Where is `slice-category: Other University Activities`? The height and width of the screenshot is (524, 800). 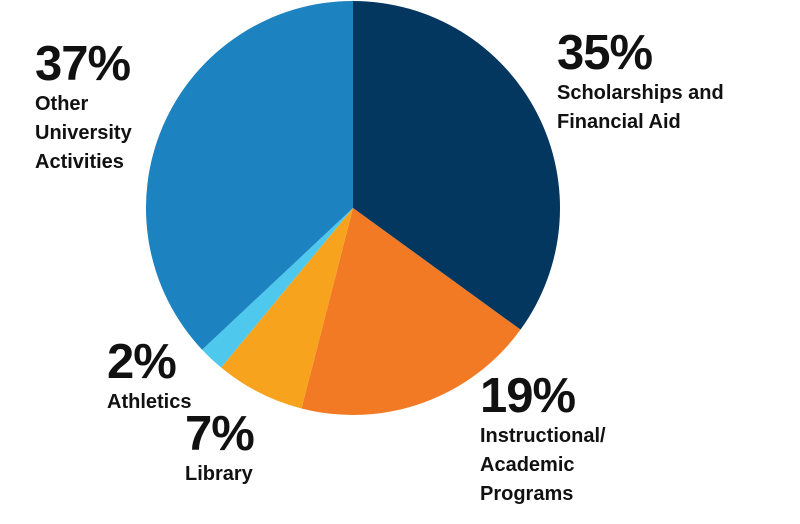
slice-category: Other University Activities is located at coordinates (83, 133).